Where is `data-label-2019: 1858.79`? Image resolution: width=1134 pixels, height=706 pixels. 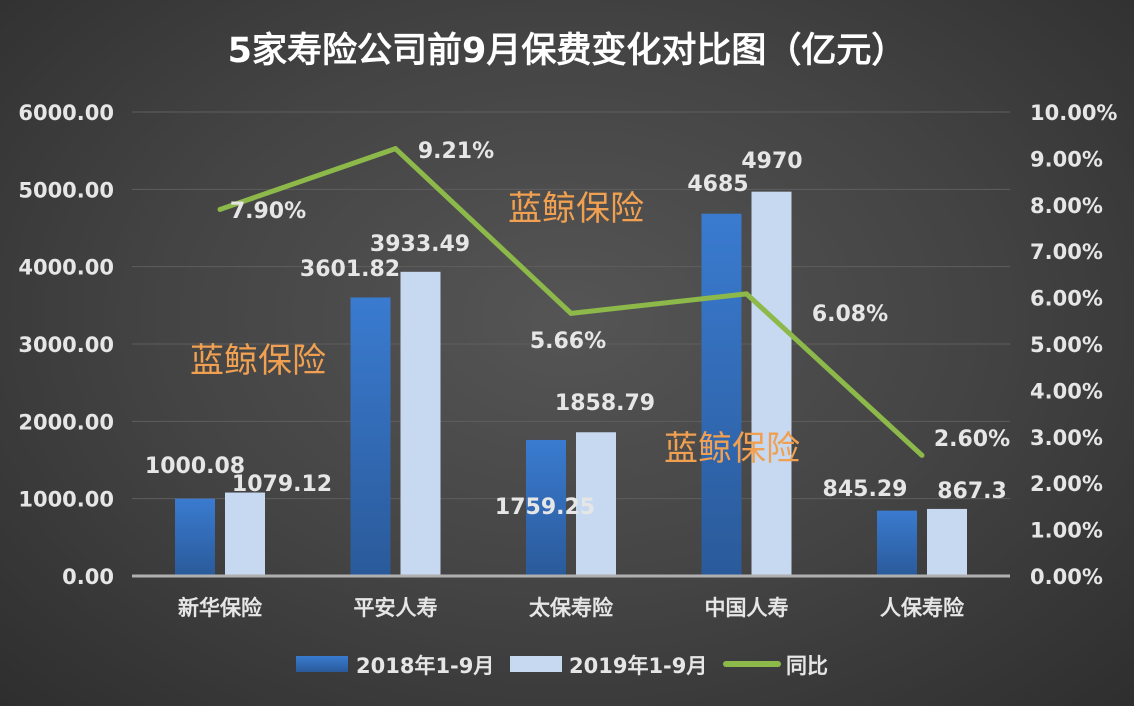
data-label-2019: 1858.79 is located at coordinates (605, 403).